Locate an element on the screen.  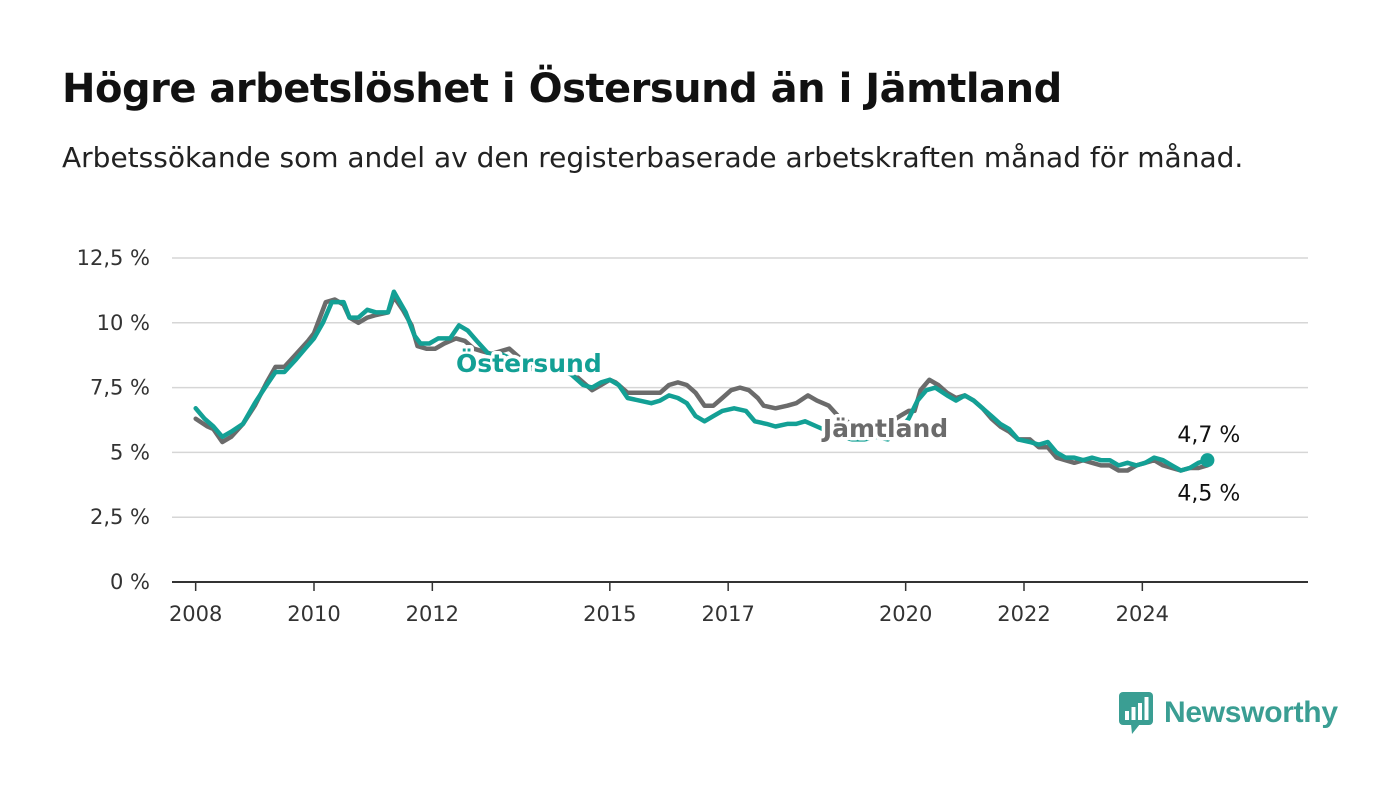
series-label-jamtland: Jämtland is located at coordinates (884, 428).